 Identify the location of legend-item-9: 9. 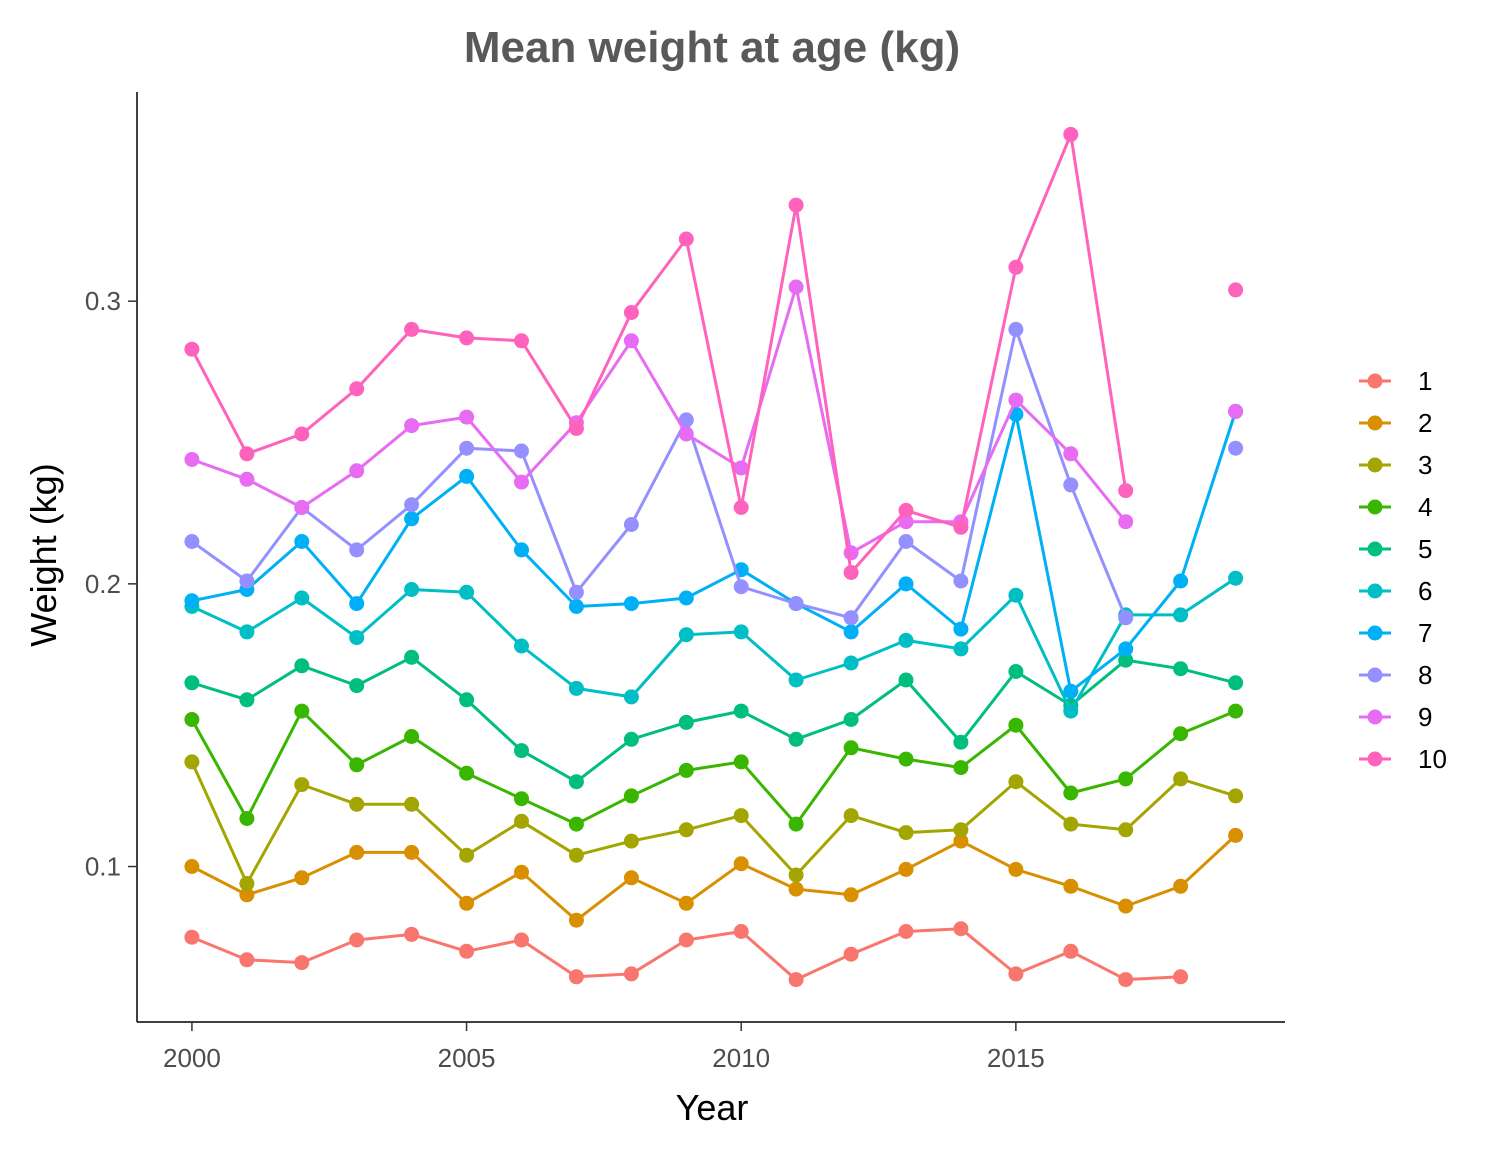
(1395, 717).